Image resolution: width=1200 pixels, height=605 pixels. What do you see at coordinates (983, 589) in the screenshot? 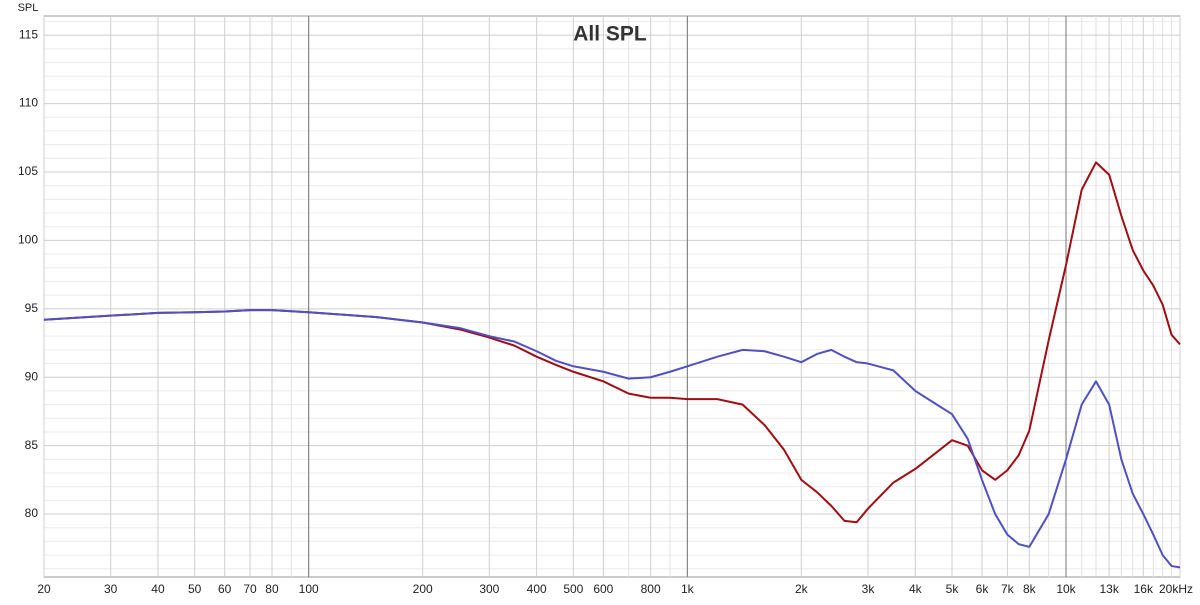
I see `x-tick-label: 6k` at bounding box center [983, 589].